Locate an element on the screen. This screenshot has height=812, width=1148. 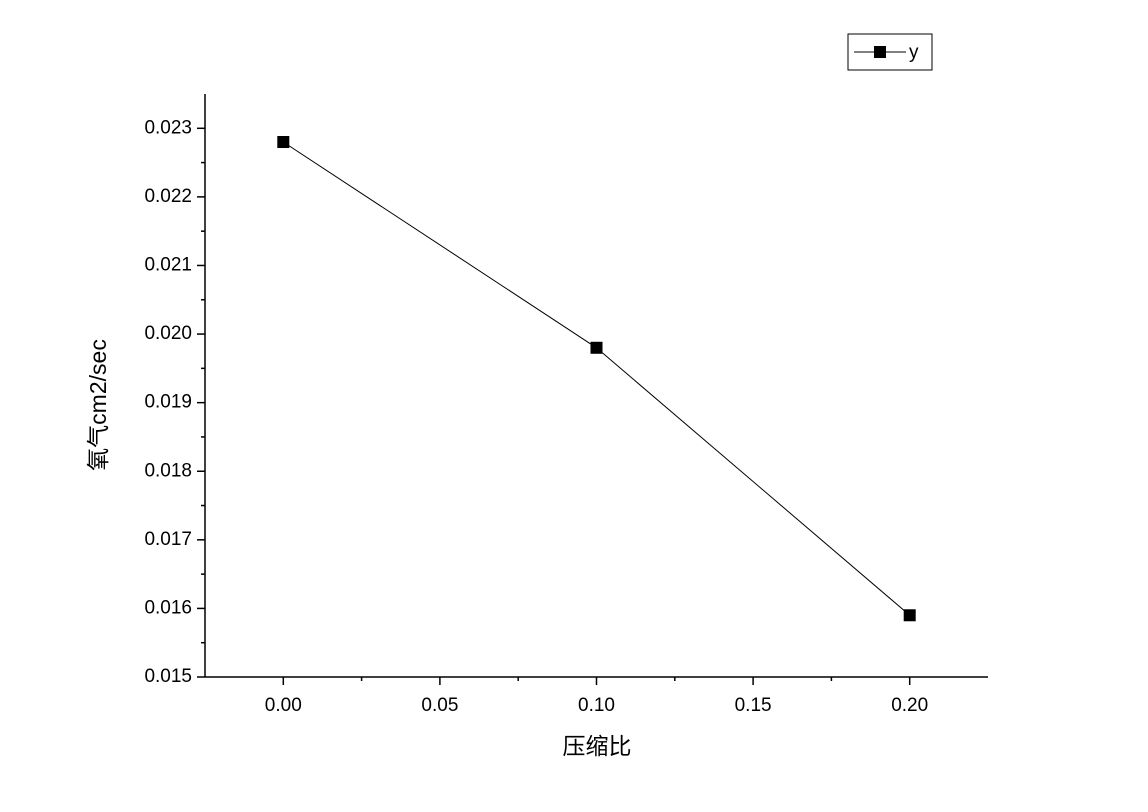
y-tick-label: 0.017 is located at coordinates (168, 539).